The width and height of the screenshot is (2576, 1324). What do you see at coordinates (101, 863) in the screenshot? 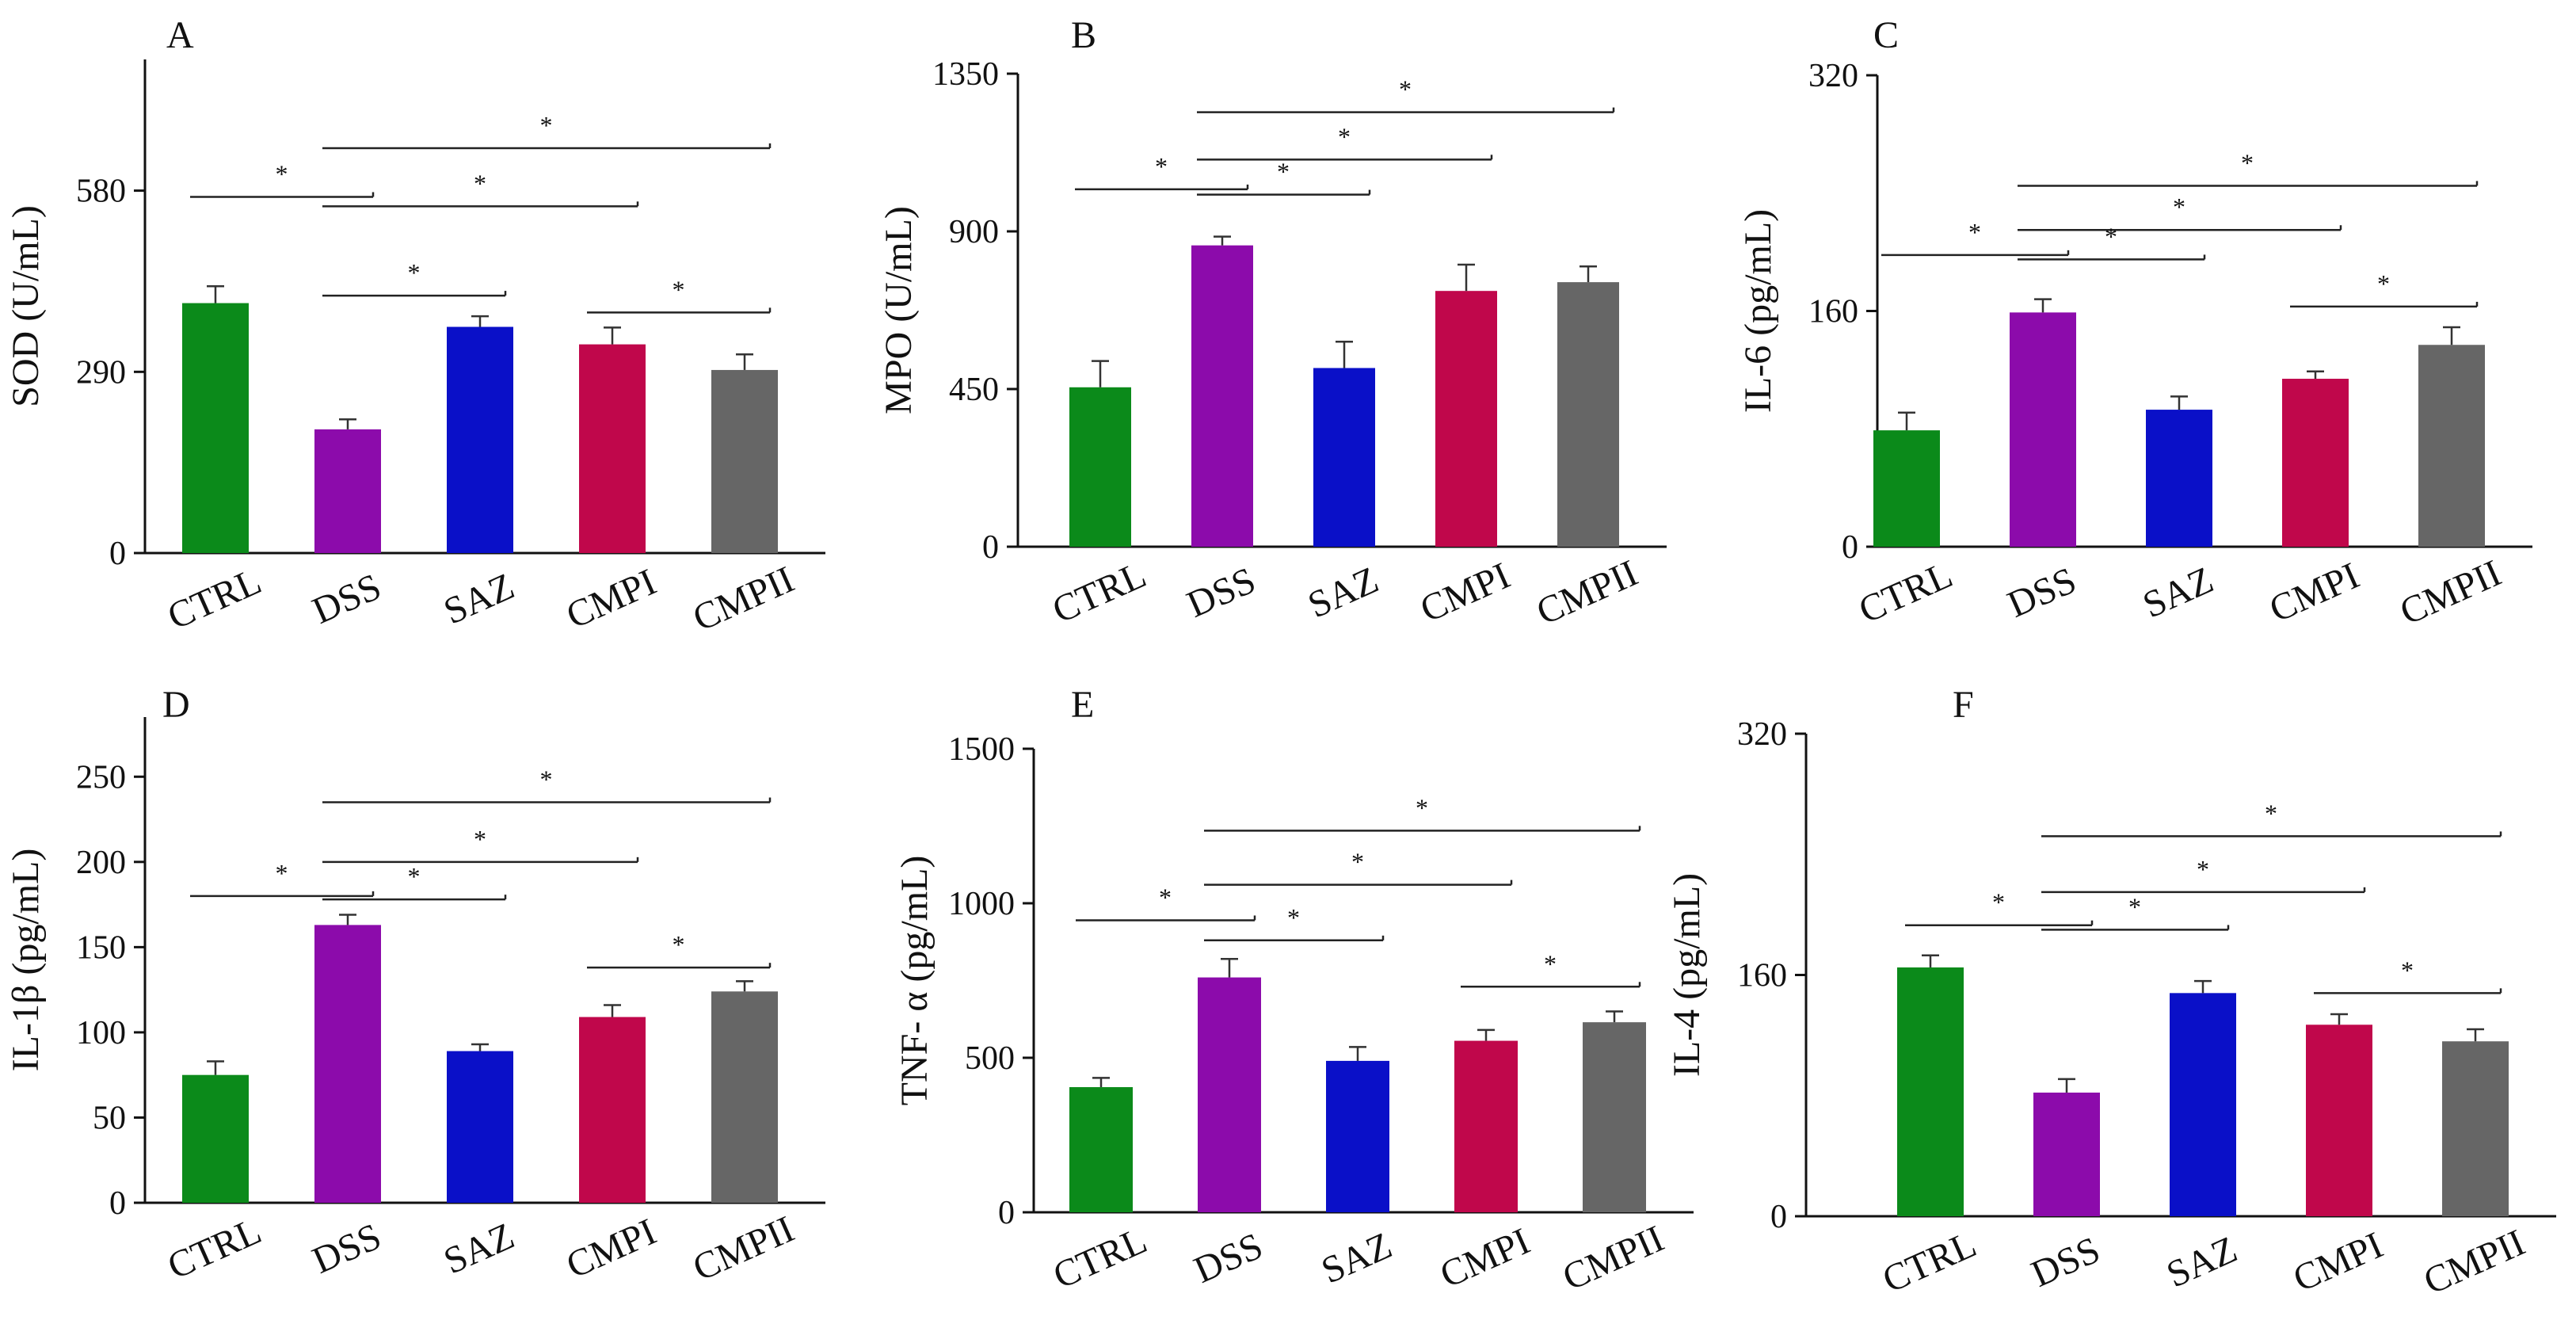
I see `y-tick-label: 200` at bounding box center [101, 863].